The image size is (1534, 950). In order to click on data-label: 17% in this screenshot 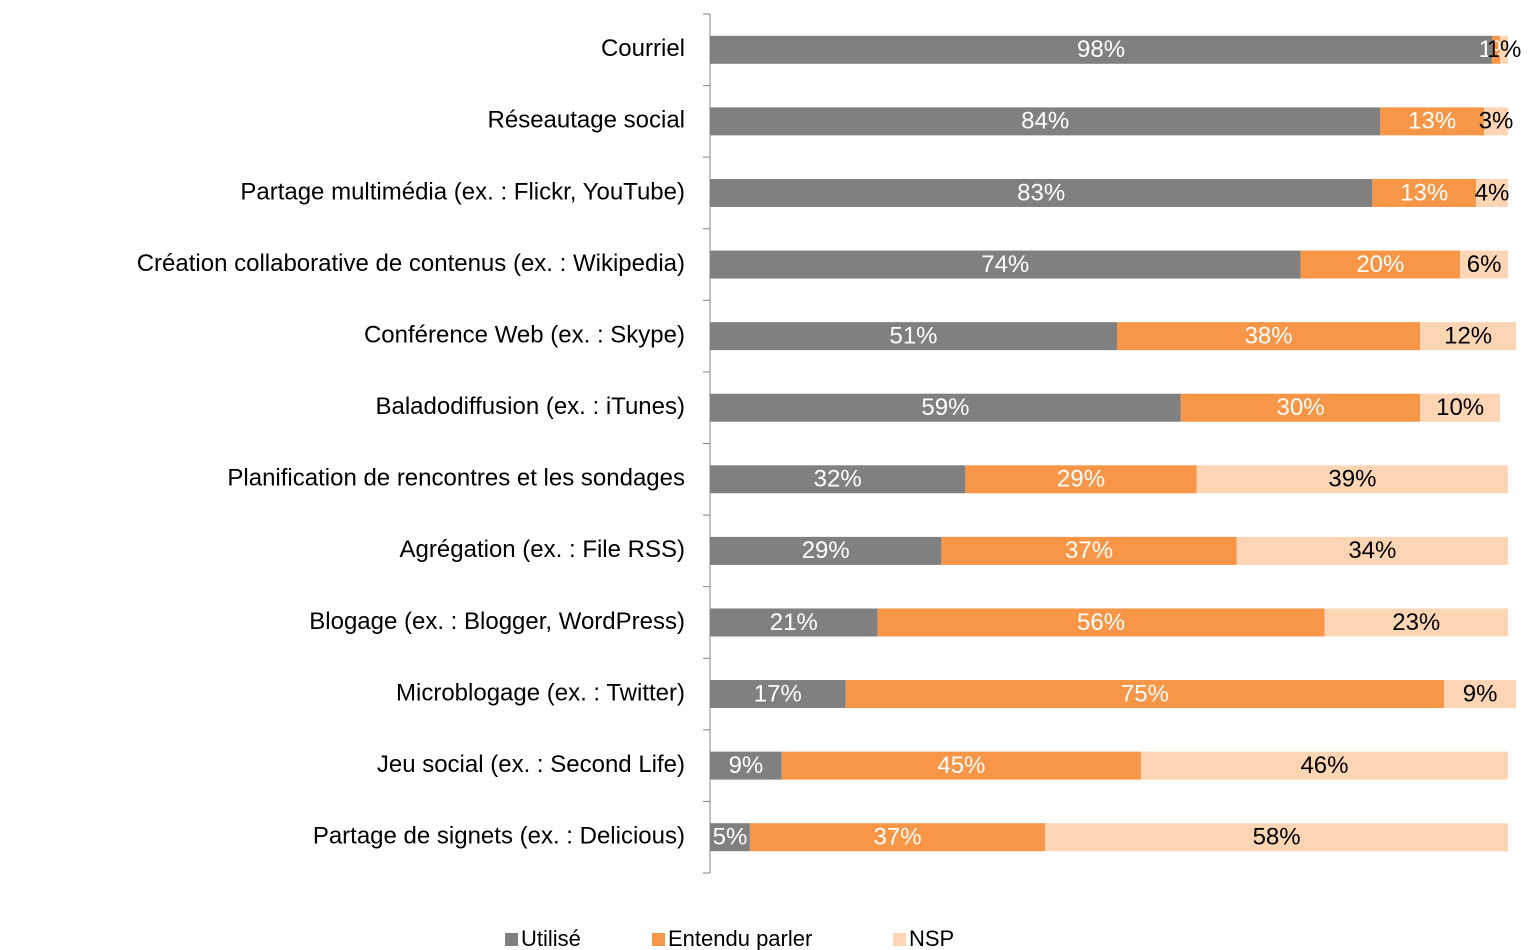, I will do `click(778, 693)`.